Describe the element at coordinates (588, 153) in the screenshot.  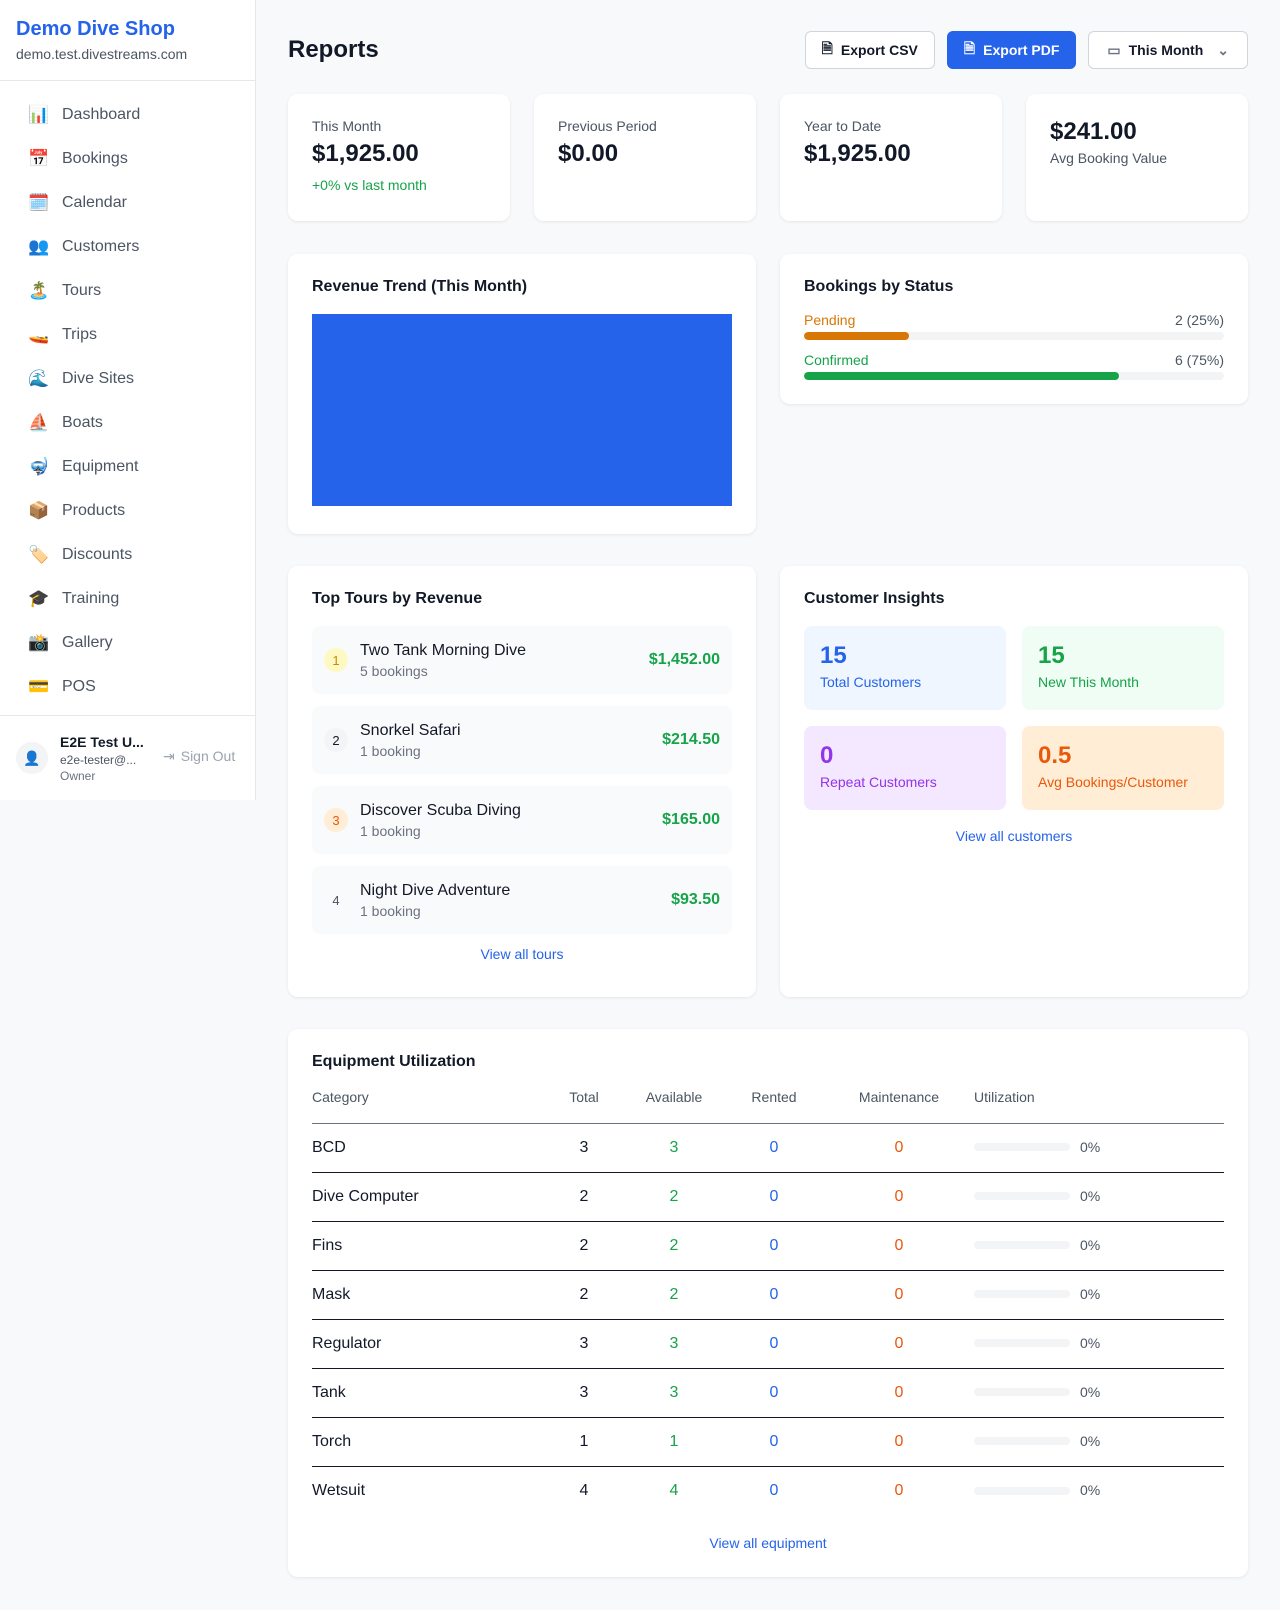
I see `stat-value: $0.00` at that location.